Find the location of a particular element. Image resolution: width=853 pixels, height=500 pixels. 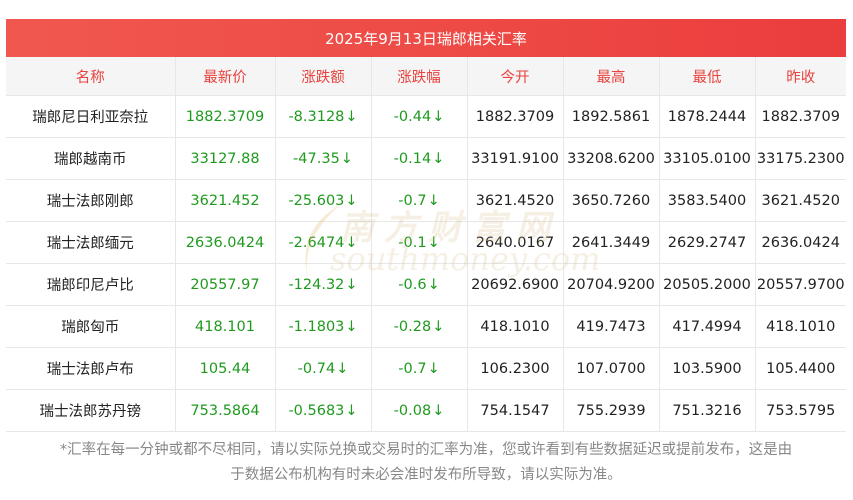

header-pct: 涨跌幅 is located at coordinates (419, 76).